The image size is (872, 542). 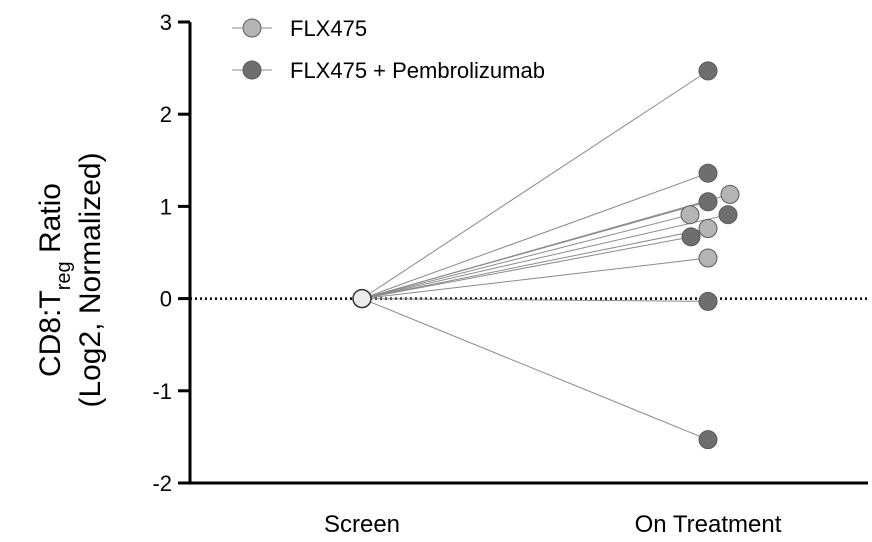 I want to click on x-category-label: Screen, so click(x=362, y=524).